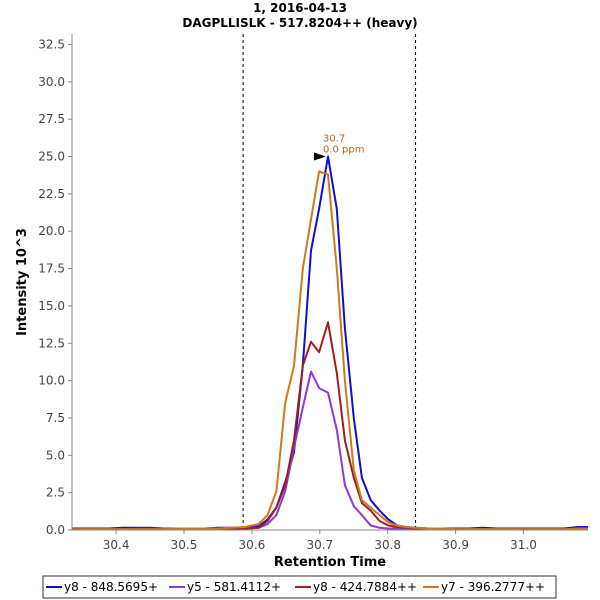  Describe the element at coordinates (493, 587) in the screenshot. I see `legend-label: y7 - 396.2777++` at that location.